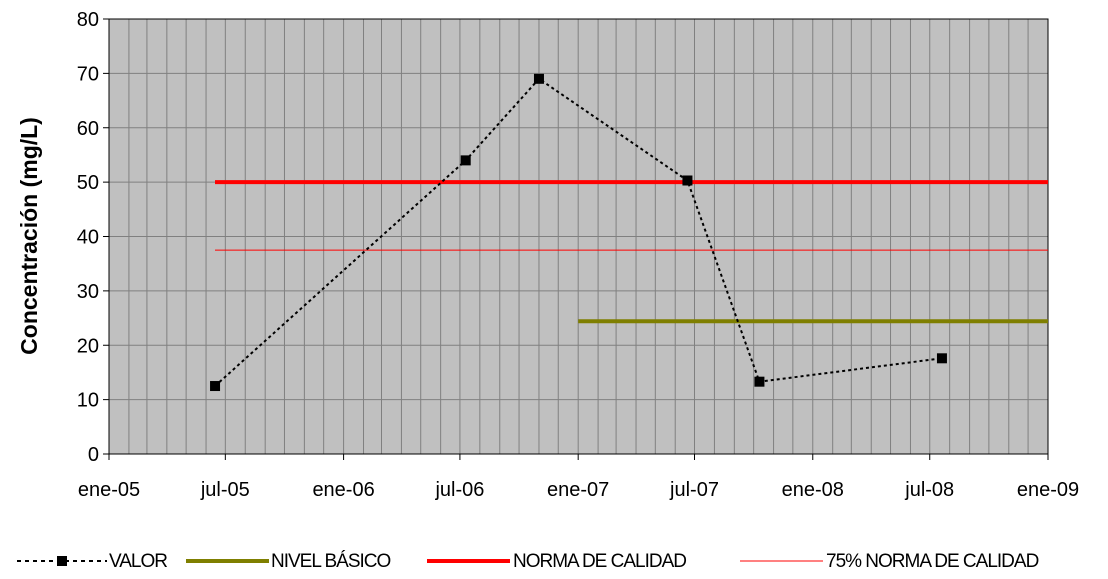 The height and width of the screenshot is (579, 1108). Describe the element at coordinates (29, 236) in the screenshot. I see `y-axis-label: Concentración (mg/L)` at that location.